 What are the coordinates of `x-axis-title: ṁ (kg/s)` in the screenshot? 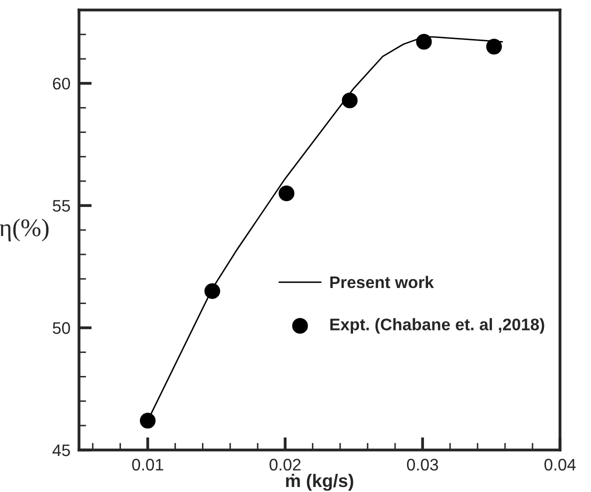 It's located at (320, 482).